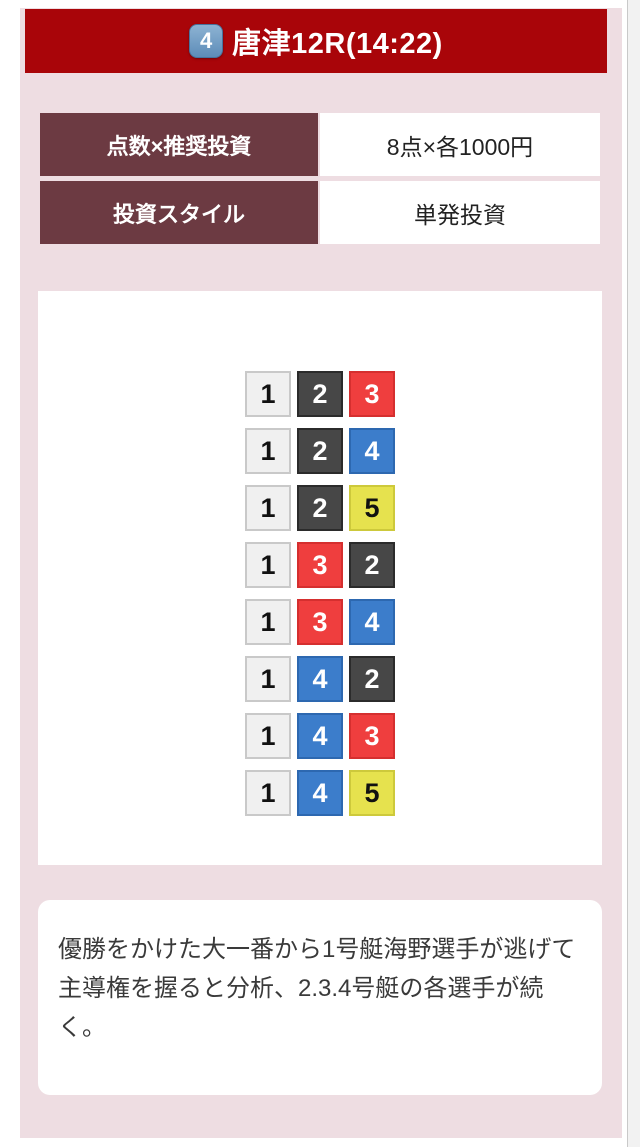  I want to click on race-number-badge: 4, so click(206, 41).